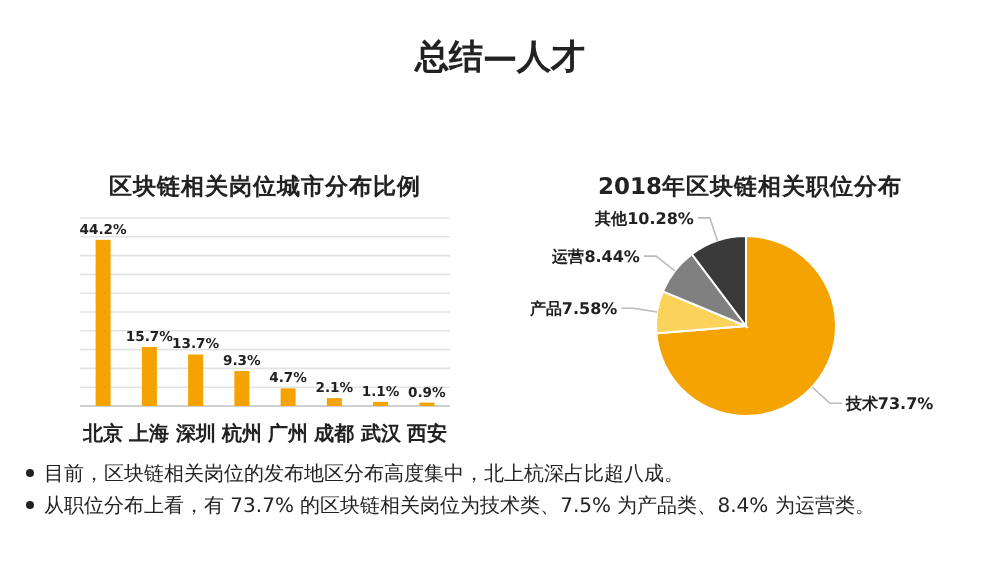  What do you see at coordinates (333, 434) in the screenshot?
I see `x-tick-label: 成都` at bounding box center [333, 434].